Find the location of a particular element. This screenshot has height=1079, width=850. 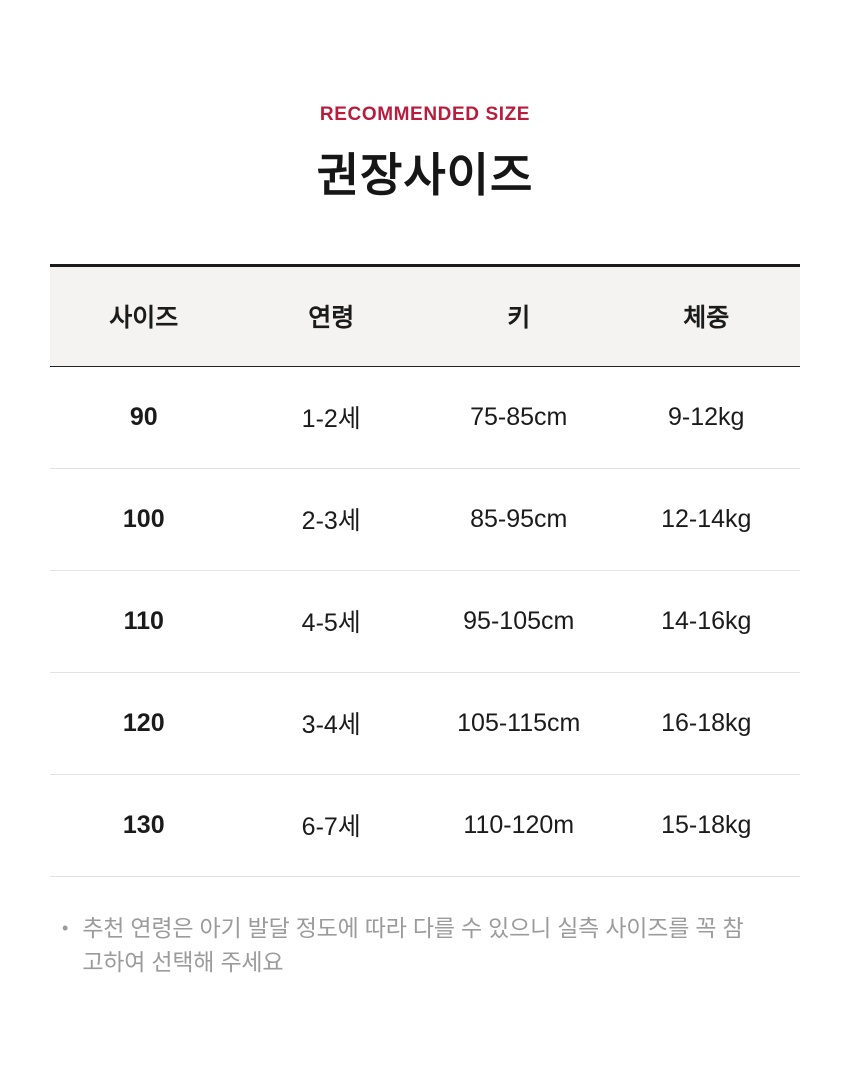

column-header-size: 사이즈 is located at coordinates (144, 318).